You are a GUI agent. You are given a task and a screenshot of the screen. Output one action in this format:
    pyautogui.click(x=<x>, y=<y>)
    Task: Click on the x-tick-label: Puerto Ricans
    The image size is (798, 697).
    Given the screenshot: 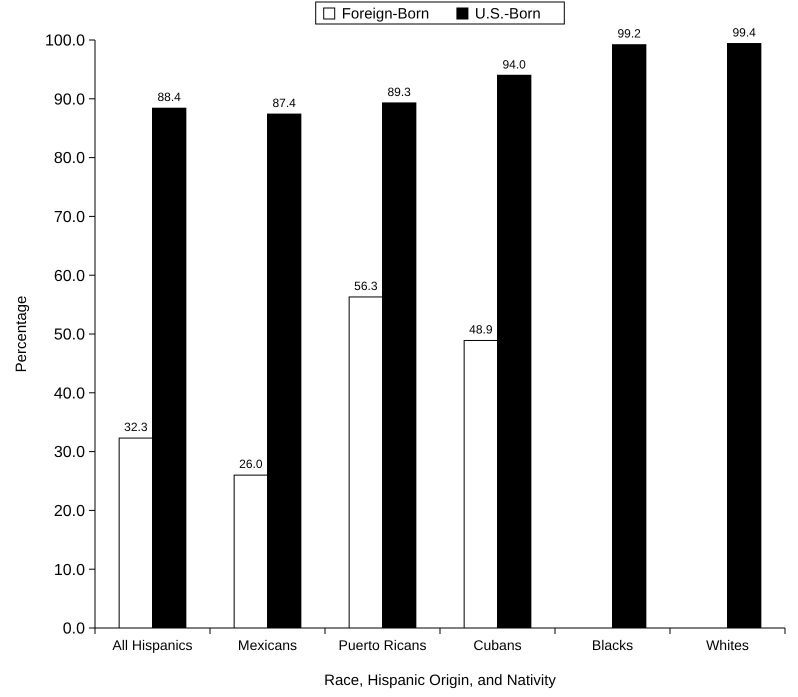 What is the action you would take?
    pyautogui.click(x=382, y=645)
    